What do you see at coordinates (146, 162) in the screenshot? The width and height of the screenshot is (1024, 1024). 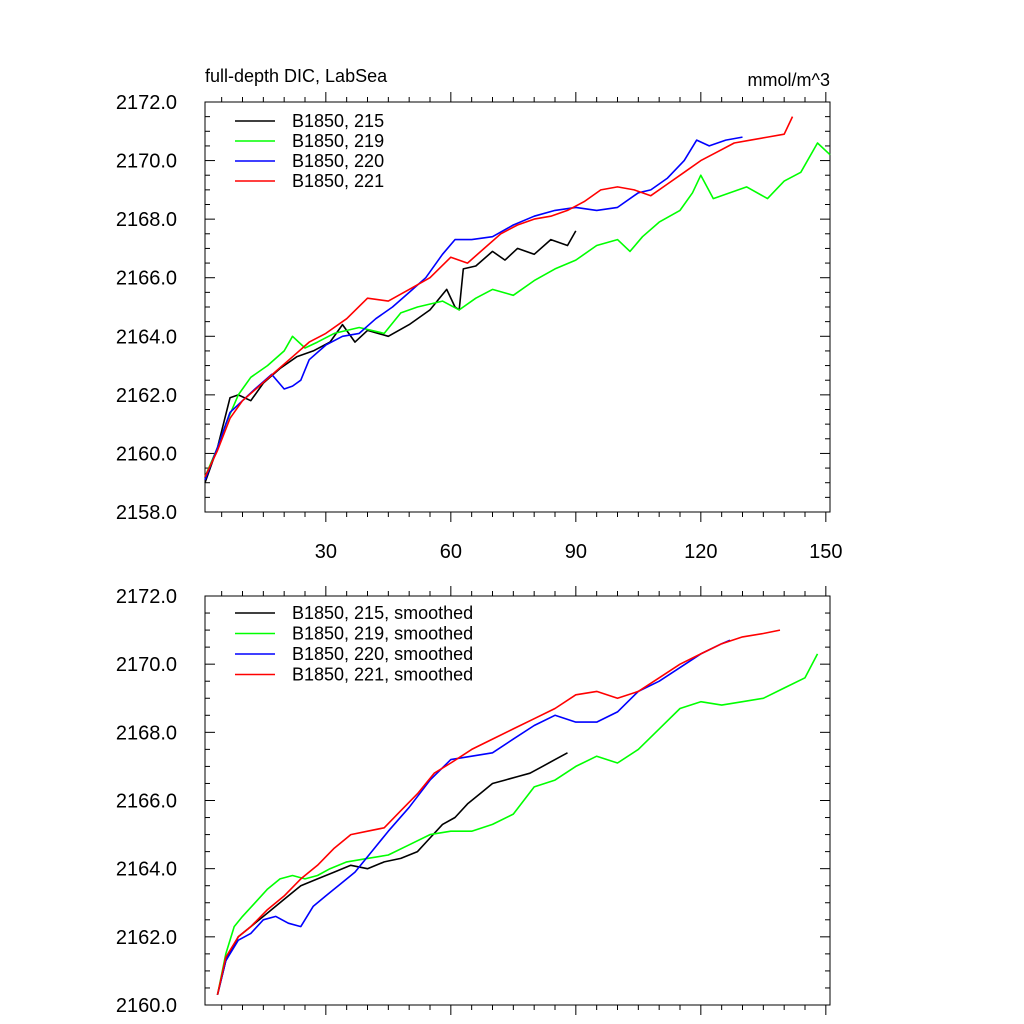 I see `top-y-tick-label: 2170.0` at bounding box center [146, 162].